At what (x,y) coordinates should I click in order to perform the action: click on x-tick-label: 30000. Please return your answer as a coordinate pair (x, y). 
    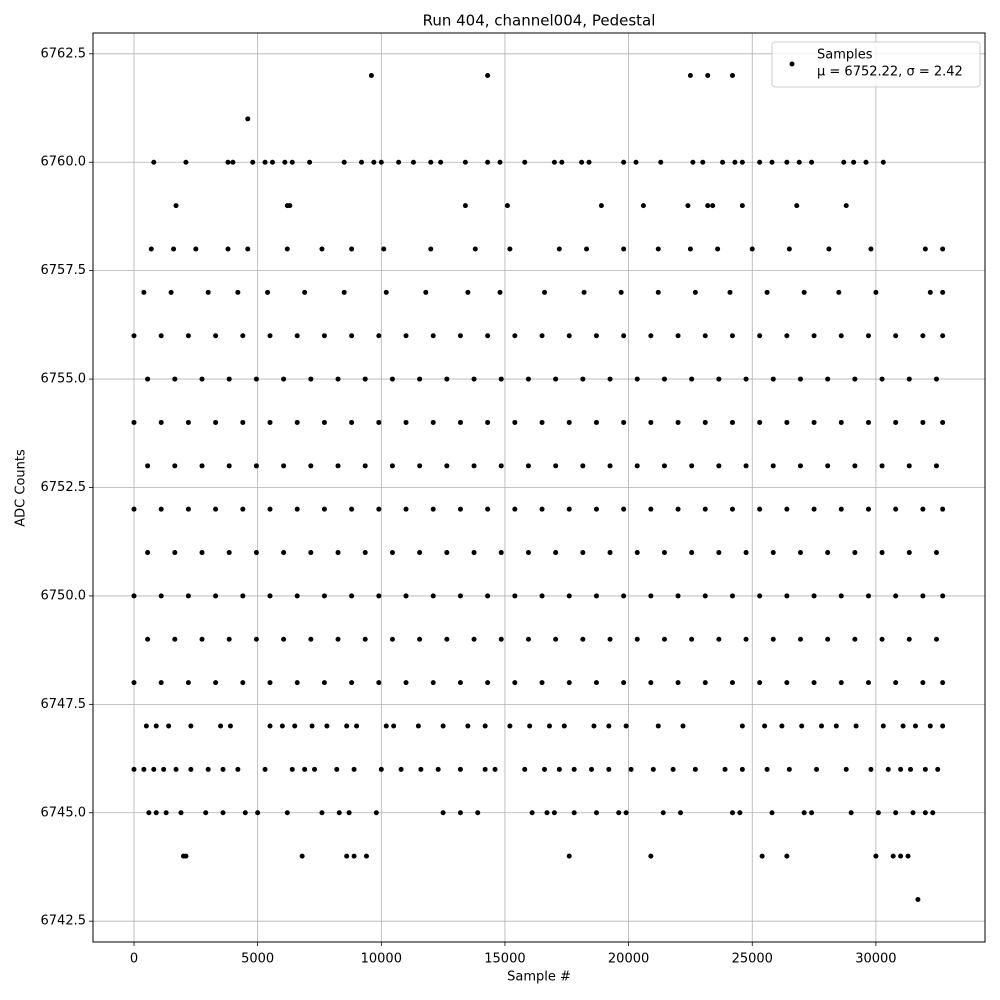
    Looking at the image, I should click on (875, 959).